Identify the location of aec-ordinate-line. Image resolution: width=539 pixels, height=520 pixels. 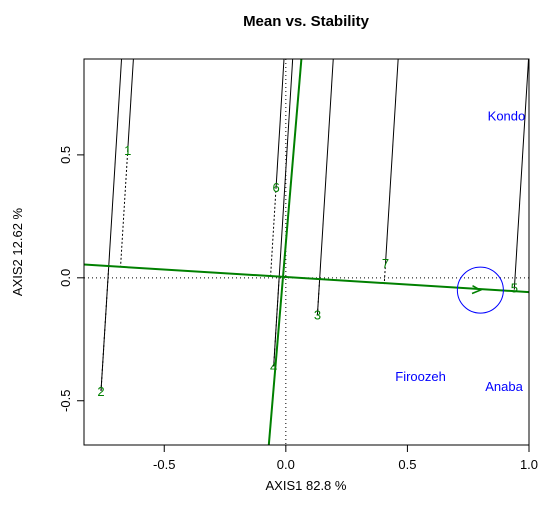
(285, 252).